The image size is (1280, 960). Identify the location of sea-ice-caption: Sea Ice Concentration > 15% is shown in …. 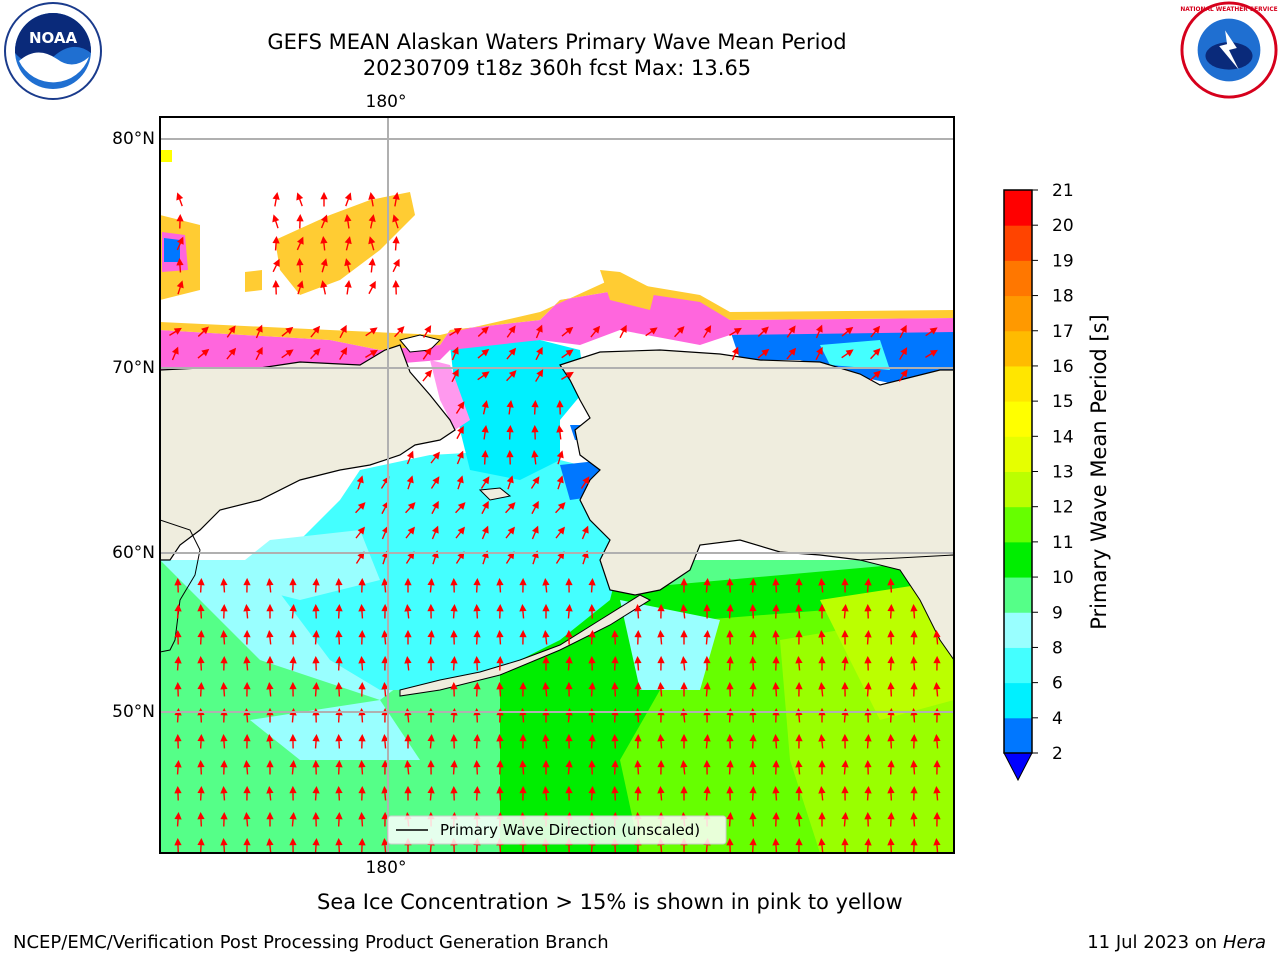
(610, 902).